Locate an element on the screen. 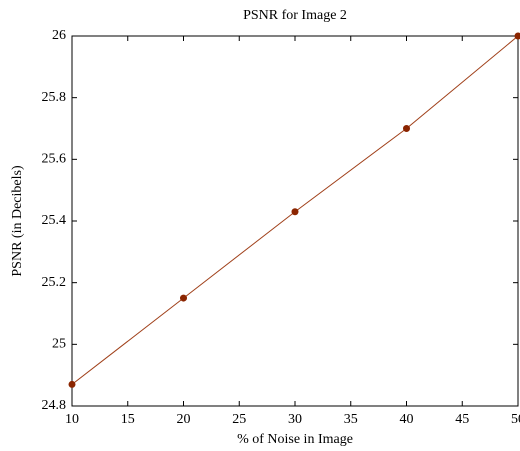  x-tick-label: 25 is located at coordinates (239, 419).